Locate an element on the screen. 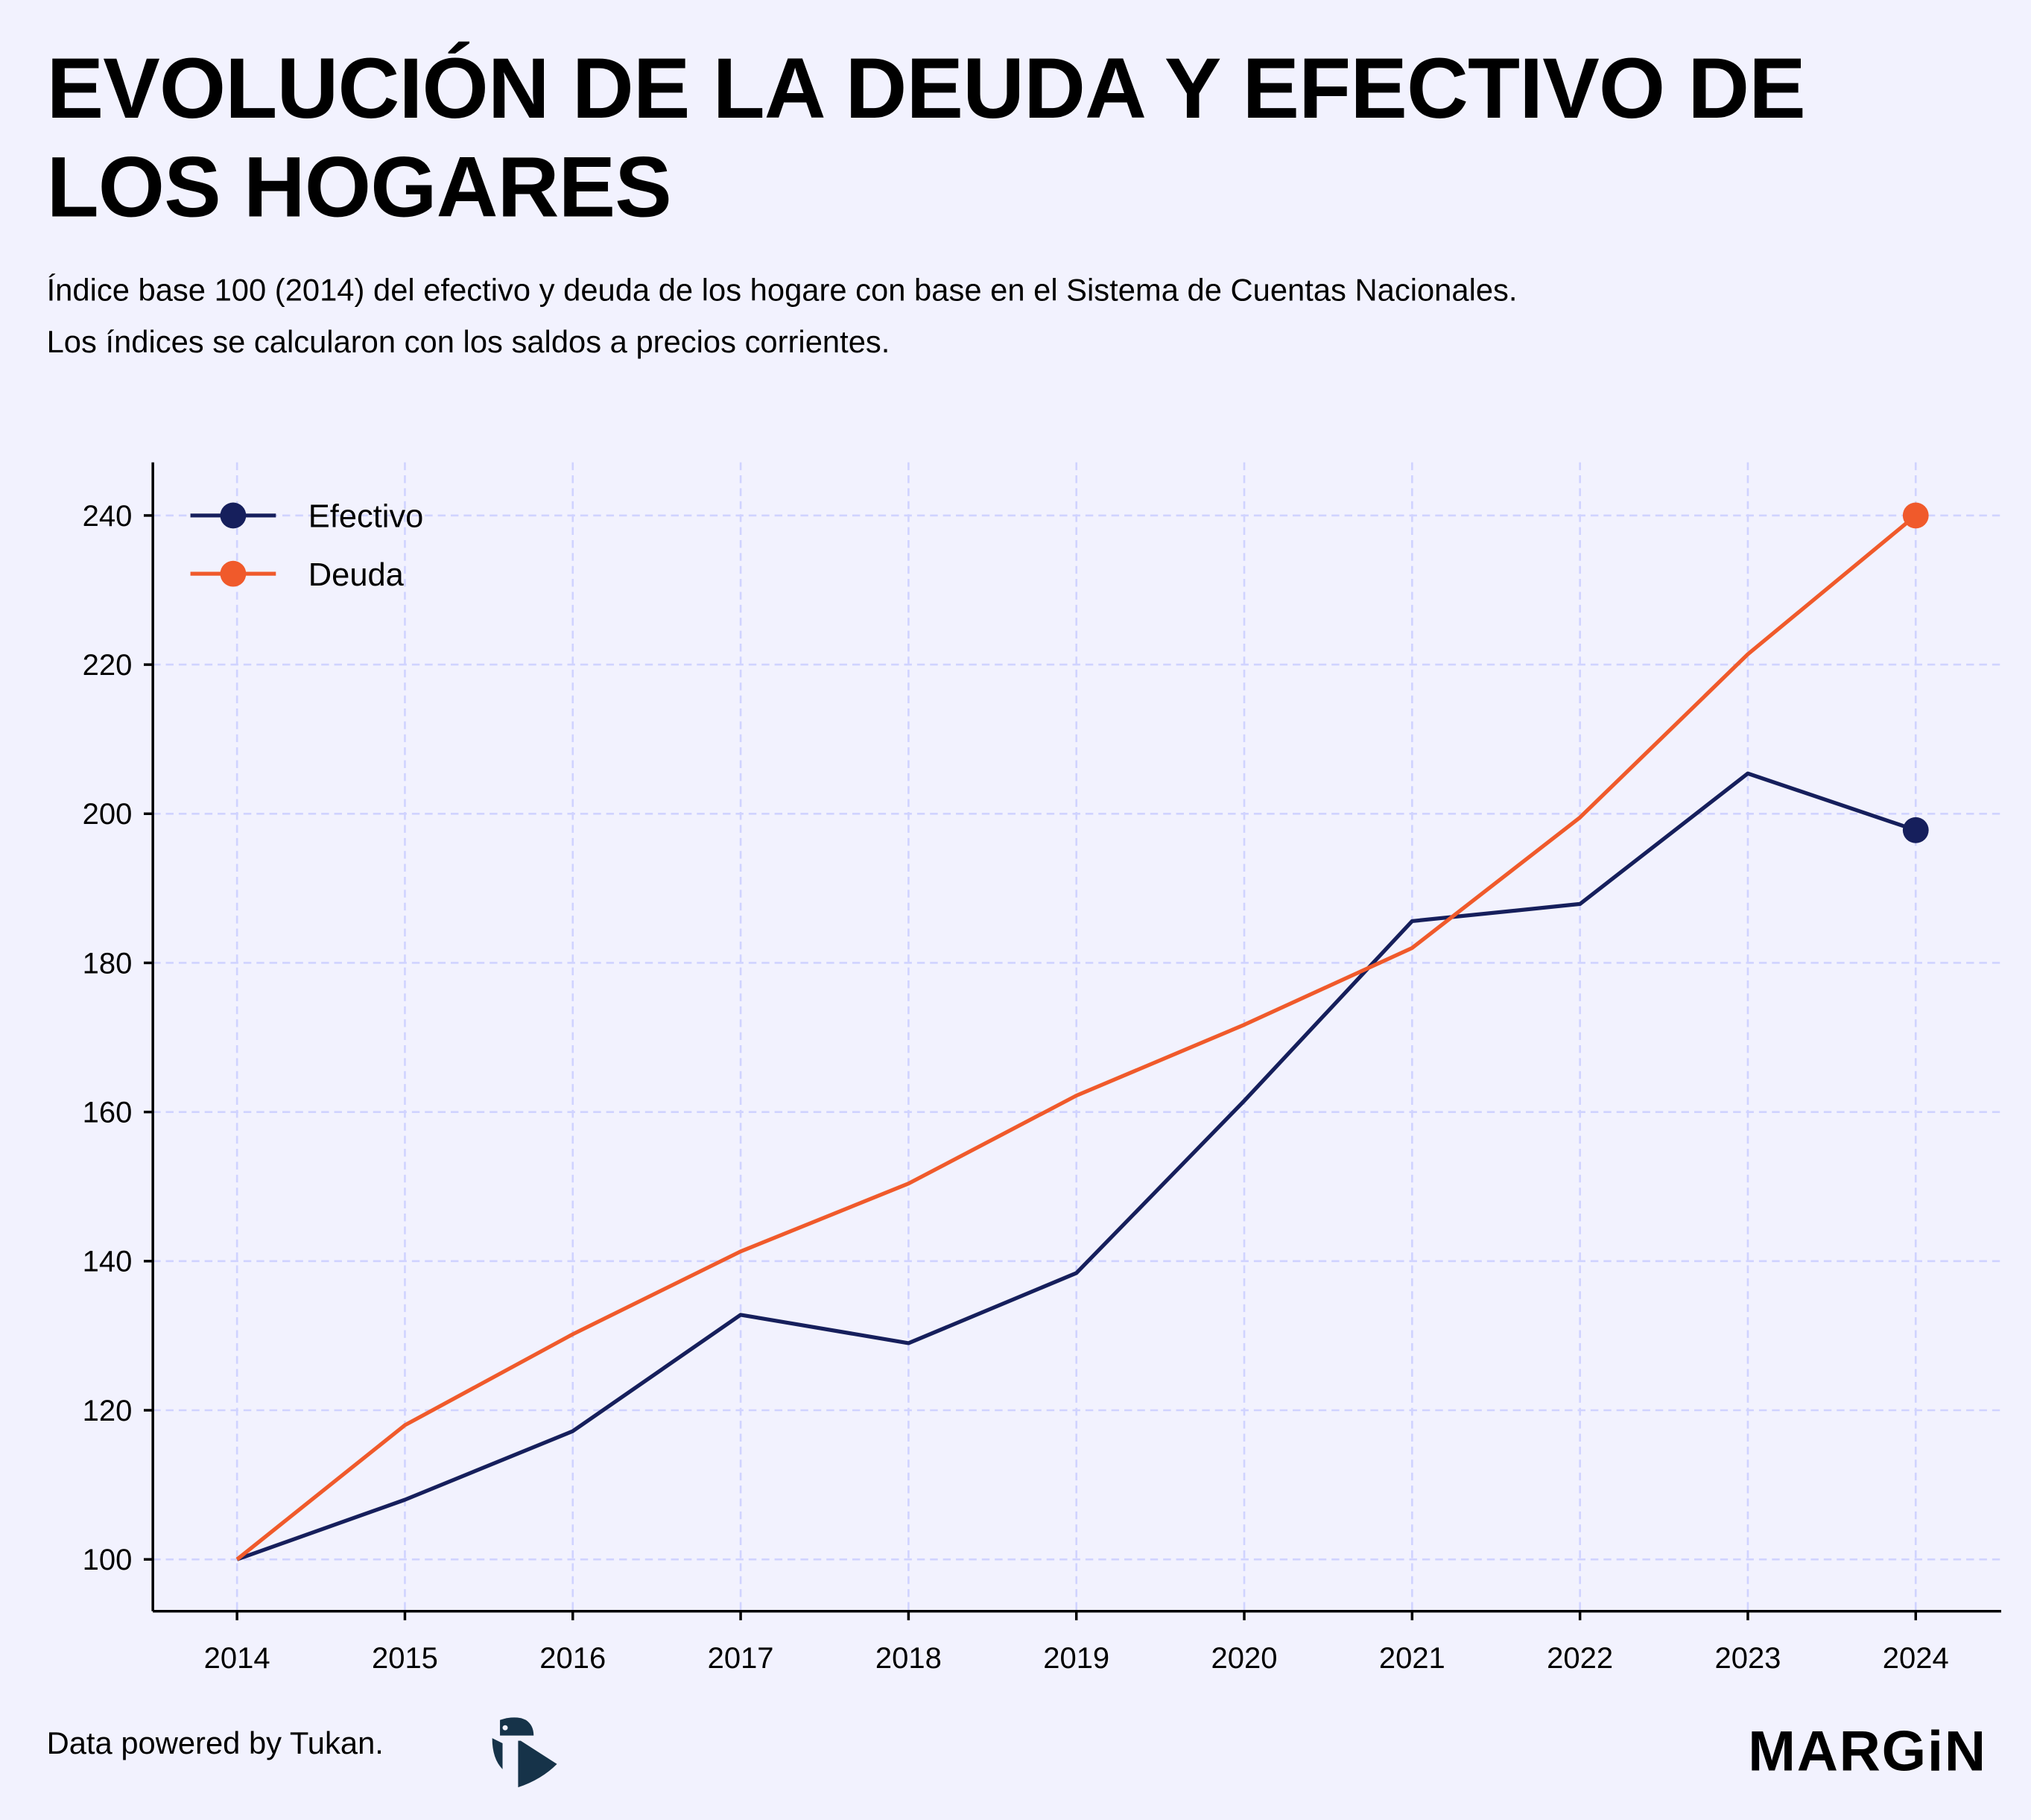 The height and width of the screenshot is (1820, 2031). y-tick-label: 140 is located at coordinates (108, 1262).